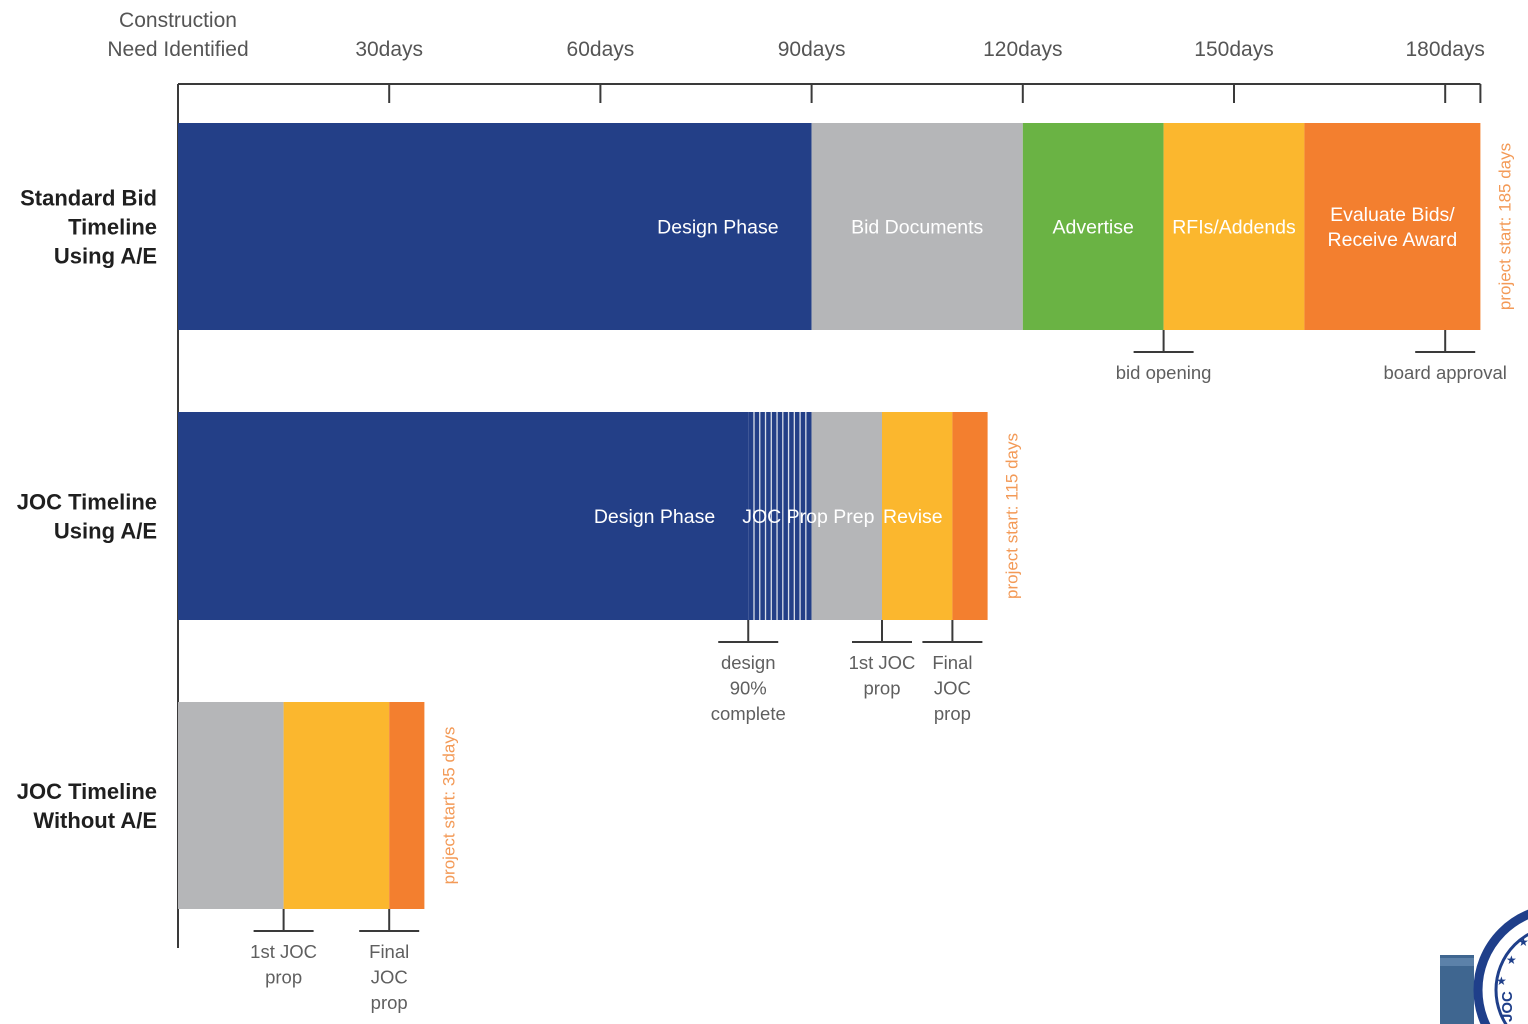  What do you see at coordinates (1012, 516) in the screenshot?
I see `project-start-label: project start: 115 days` at bounding box center [1012, 516].